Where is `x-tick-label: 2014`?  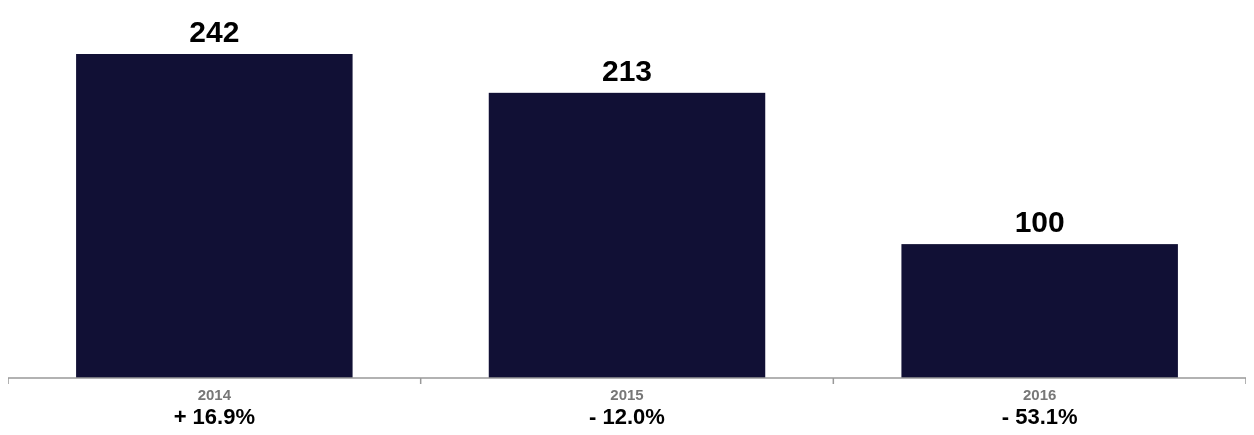
x-tick-label: 2014 is located at coordinates (214, 394).